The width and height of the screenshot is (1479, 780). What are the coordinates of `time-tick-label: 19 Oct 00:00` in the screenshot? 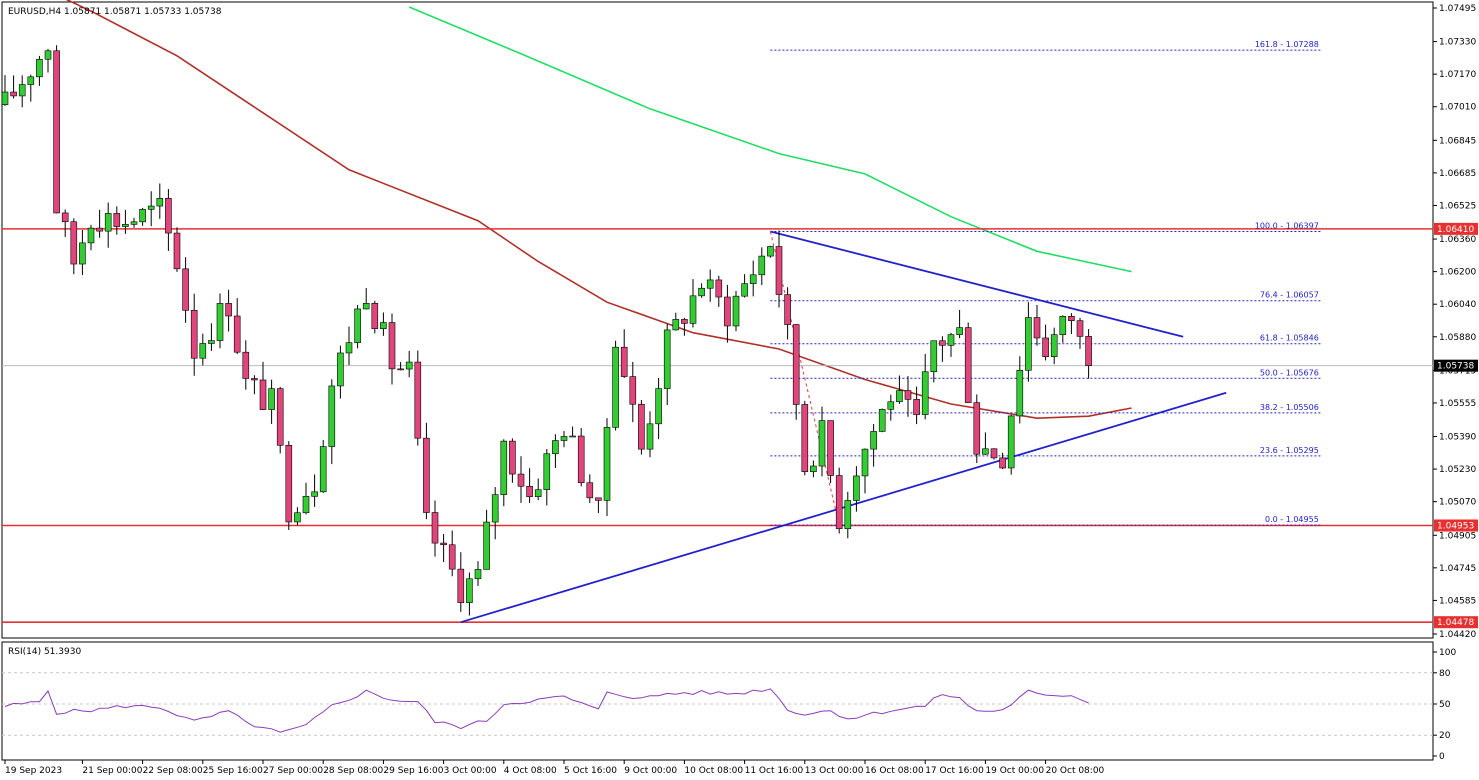 It's located at (1014, 771).